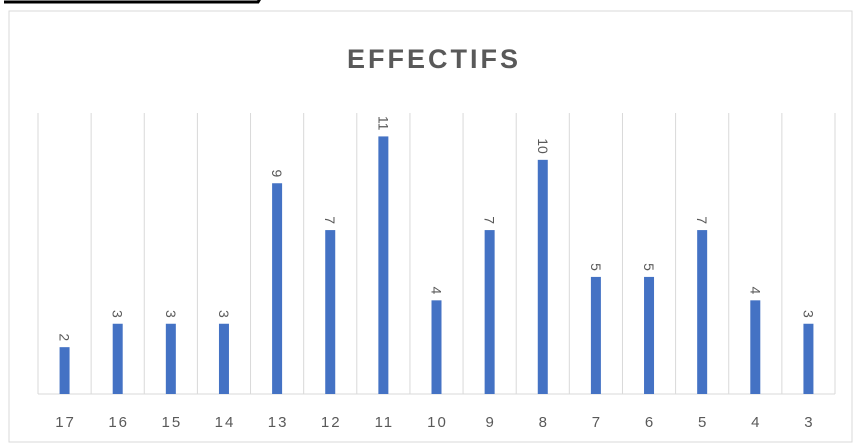 The height and width of the screenshot is (443, 853). I want to click on x-tick-label-12: 12, so click(331, 422).